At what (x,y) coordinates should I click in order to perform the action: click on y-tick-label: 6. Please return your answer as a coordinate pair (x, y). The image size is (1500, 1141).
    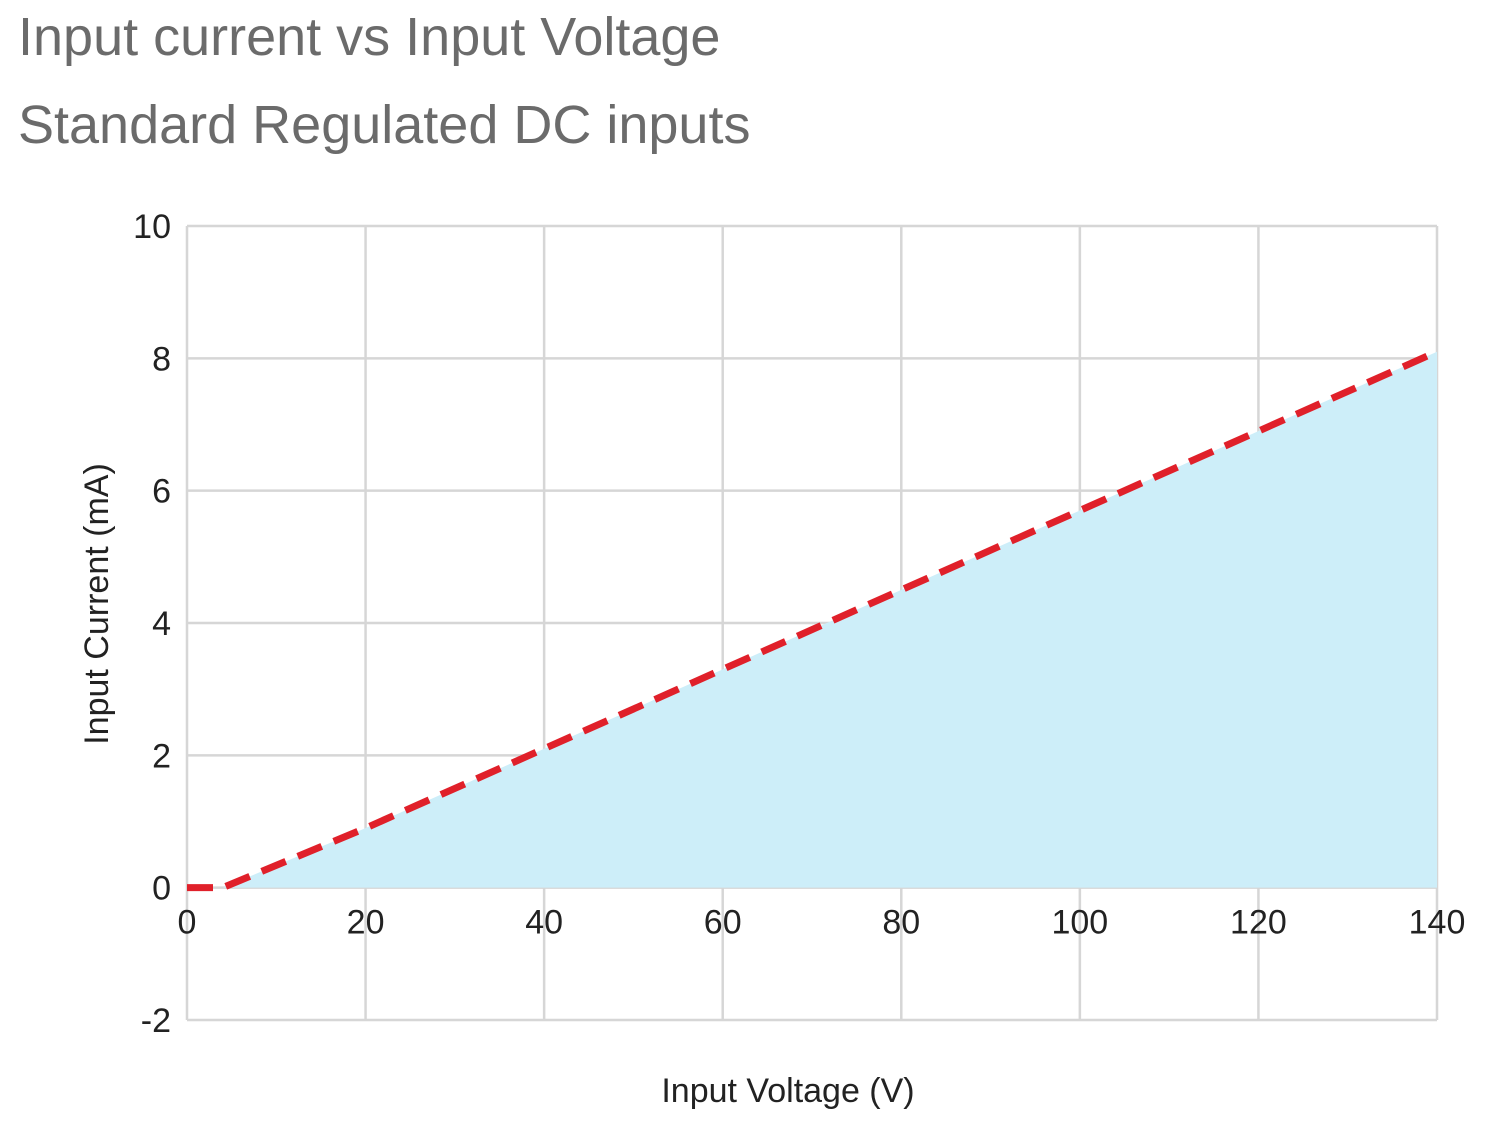
    Looking at the image, I should click on (161, 492).